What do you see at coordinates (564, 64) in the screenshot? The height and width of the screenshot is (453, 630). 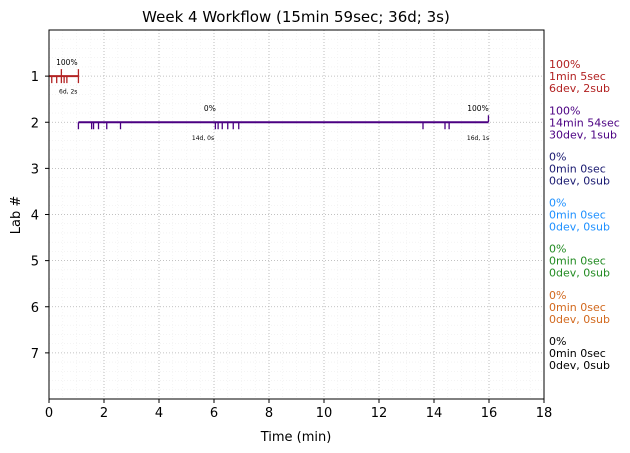 I see `lab-1-summary-line: 100%` at bounding box center [564, 64].